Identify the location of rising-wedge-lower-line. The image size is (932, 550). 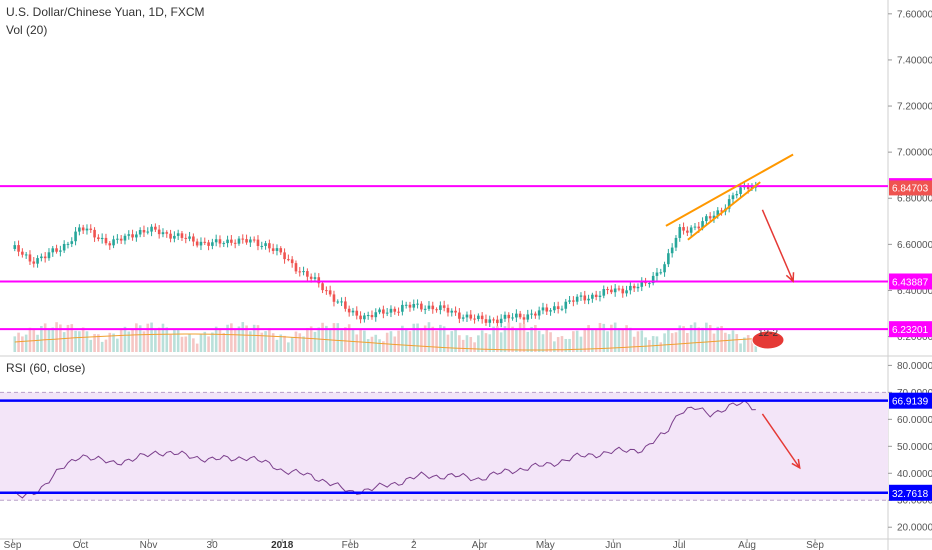
(724, 211).